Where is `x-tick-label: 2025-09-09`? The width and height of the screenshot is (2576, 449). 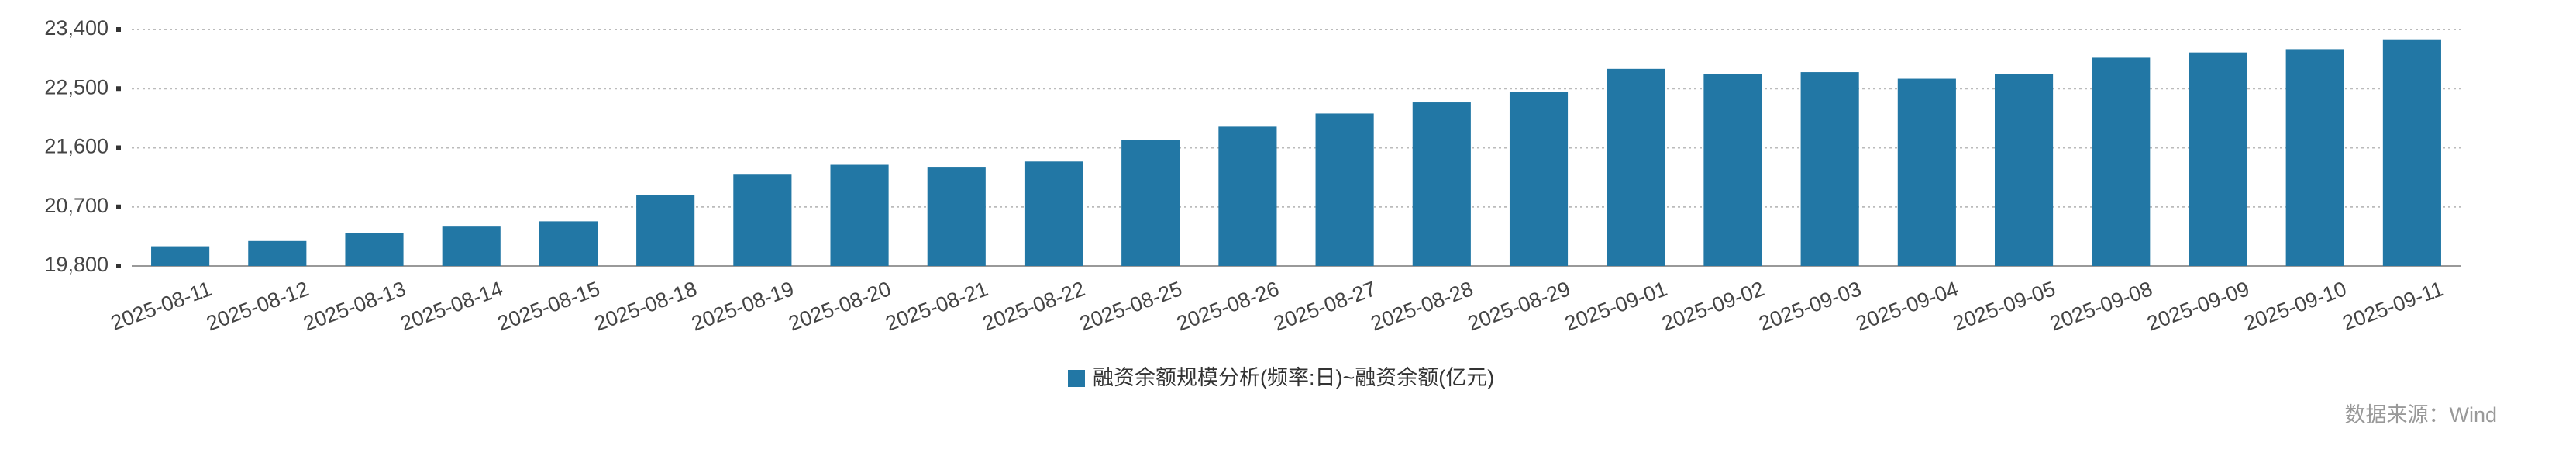
x-tick-label: 2025-09-09 is located at coordinates (2198, 306).